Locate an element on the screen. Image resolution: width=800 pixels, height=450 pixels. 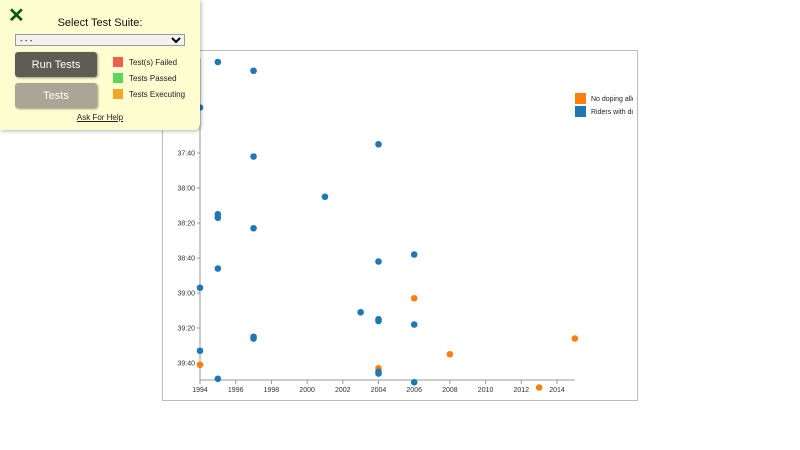
passed-swatch is located at coordinates (118, 78).